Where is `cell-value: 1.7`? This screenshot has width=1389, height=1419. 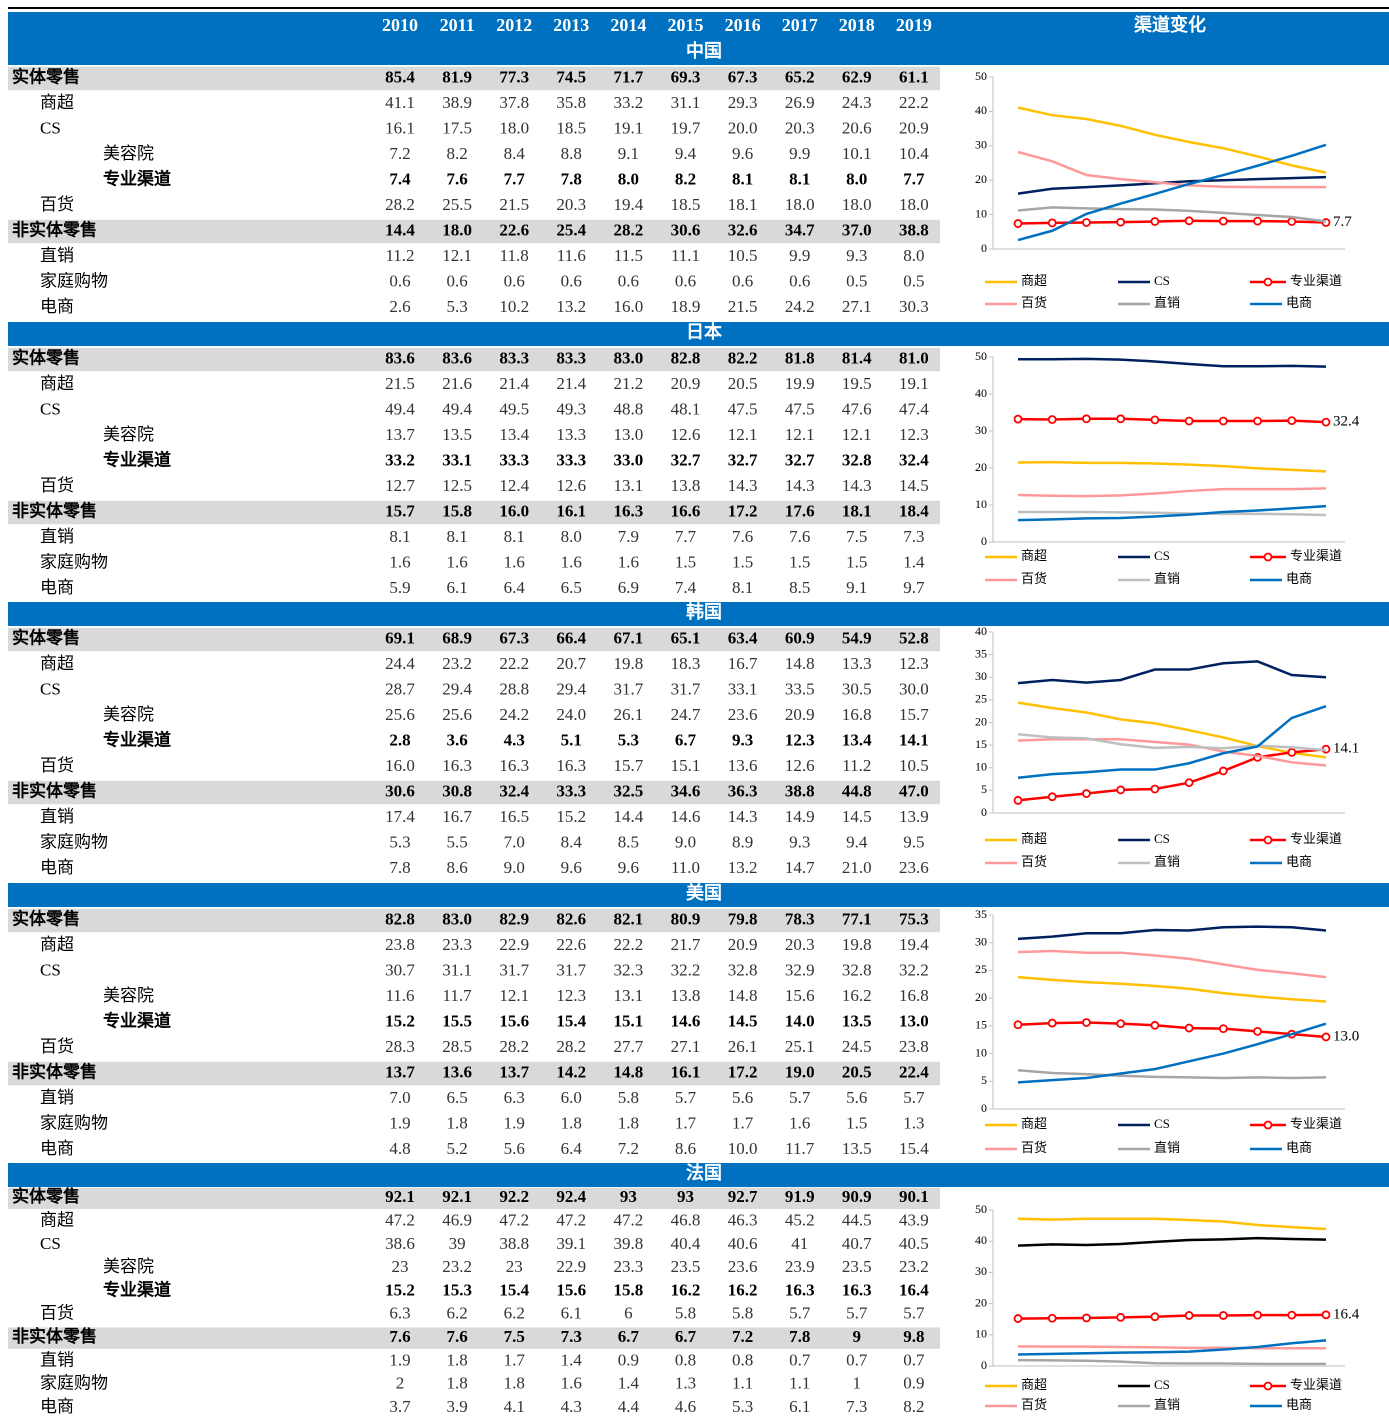 cell-value: 1.7 is located at coordinates (743, 1122).